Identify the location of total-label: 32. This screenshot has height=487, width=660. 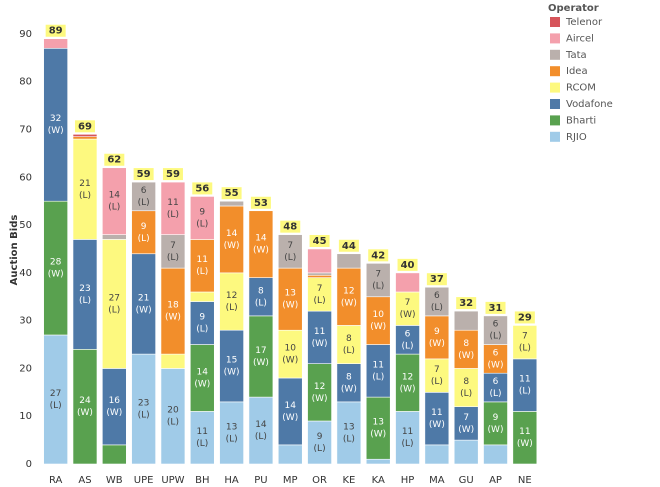
(466, 303).